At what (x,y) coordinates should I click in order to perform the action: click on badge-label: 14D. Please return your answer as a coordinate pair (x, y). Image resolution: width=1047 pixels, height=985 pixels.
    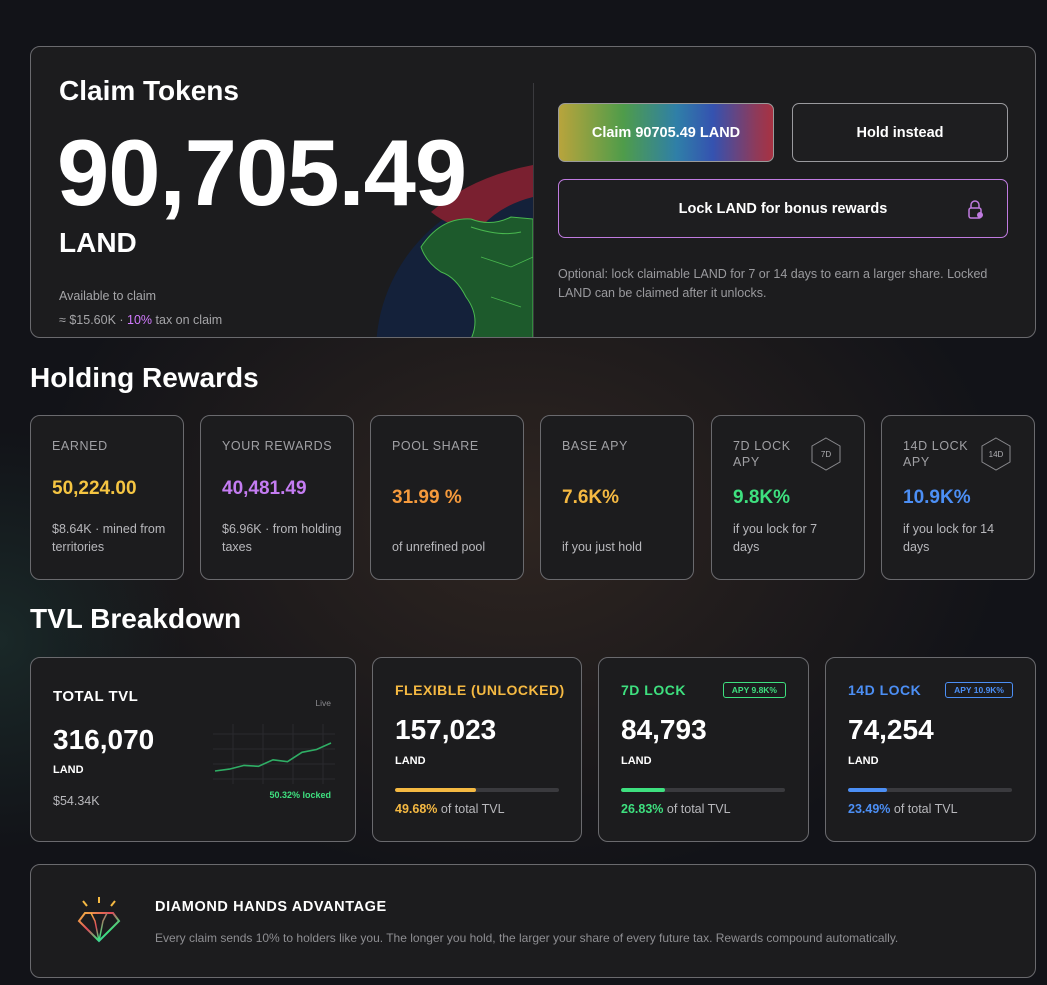
    Looking at the image, I should click on (996, 454).